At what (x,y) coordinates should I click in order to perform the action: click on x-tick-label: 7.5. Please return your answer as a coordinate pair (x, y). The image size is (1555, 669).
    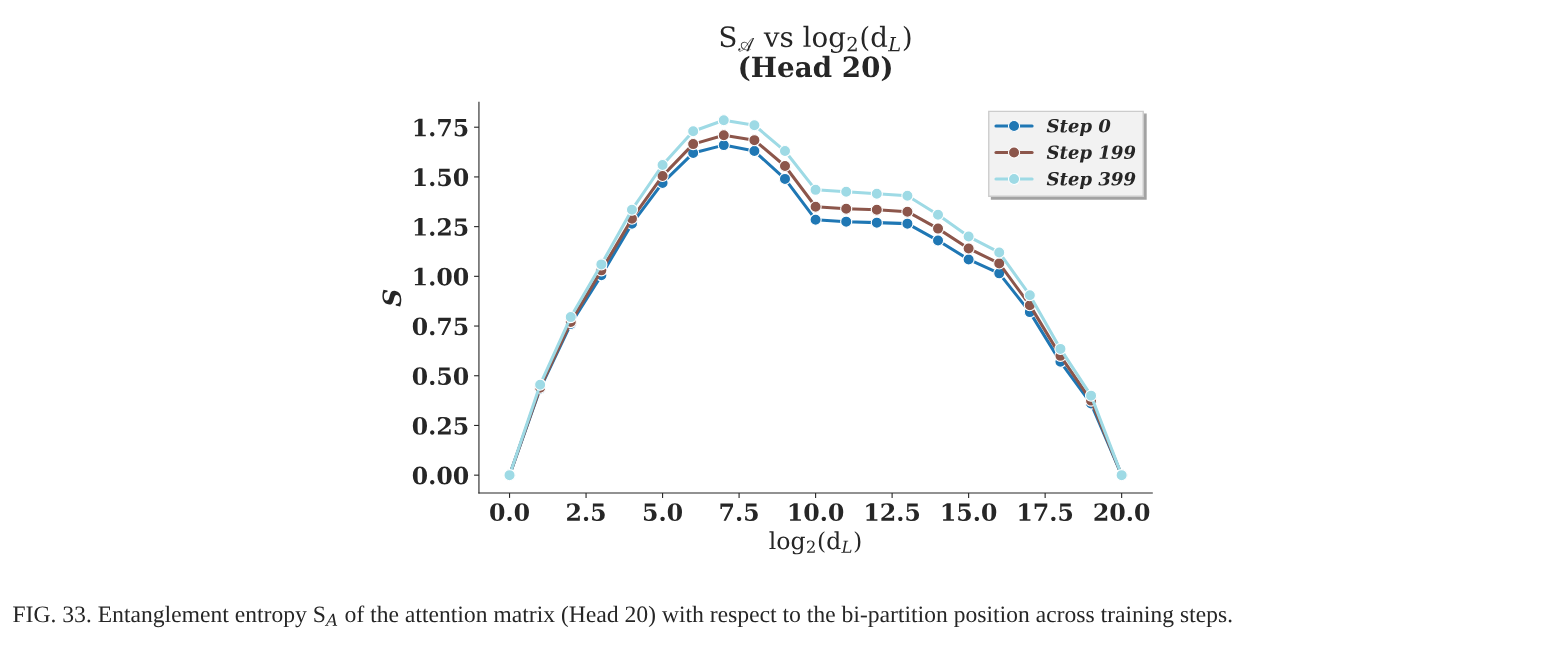
    Looking at the image, I should click on (739, 512).